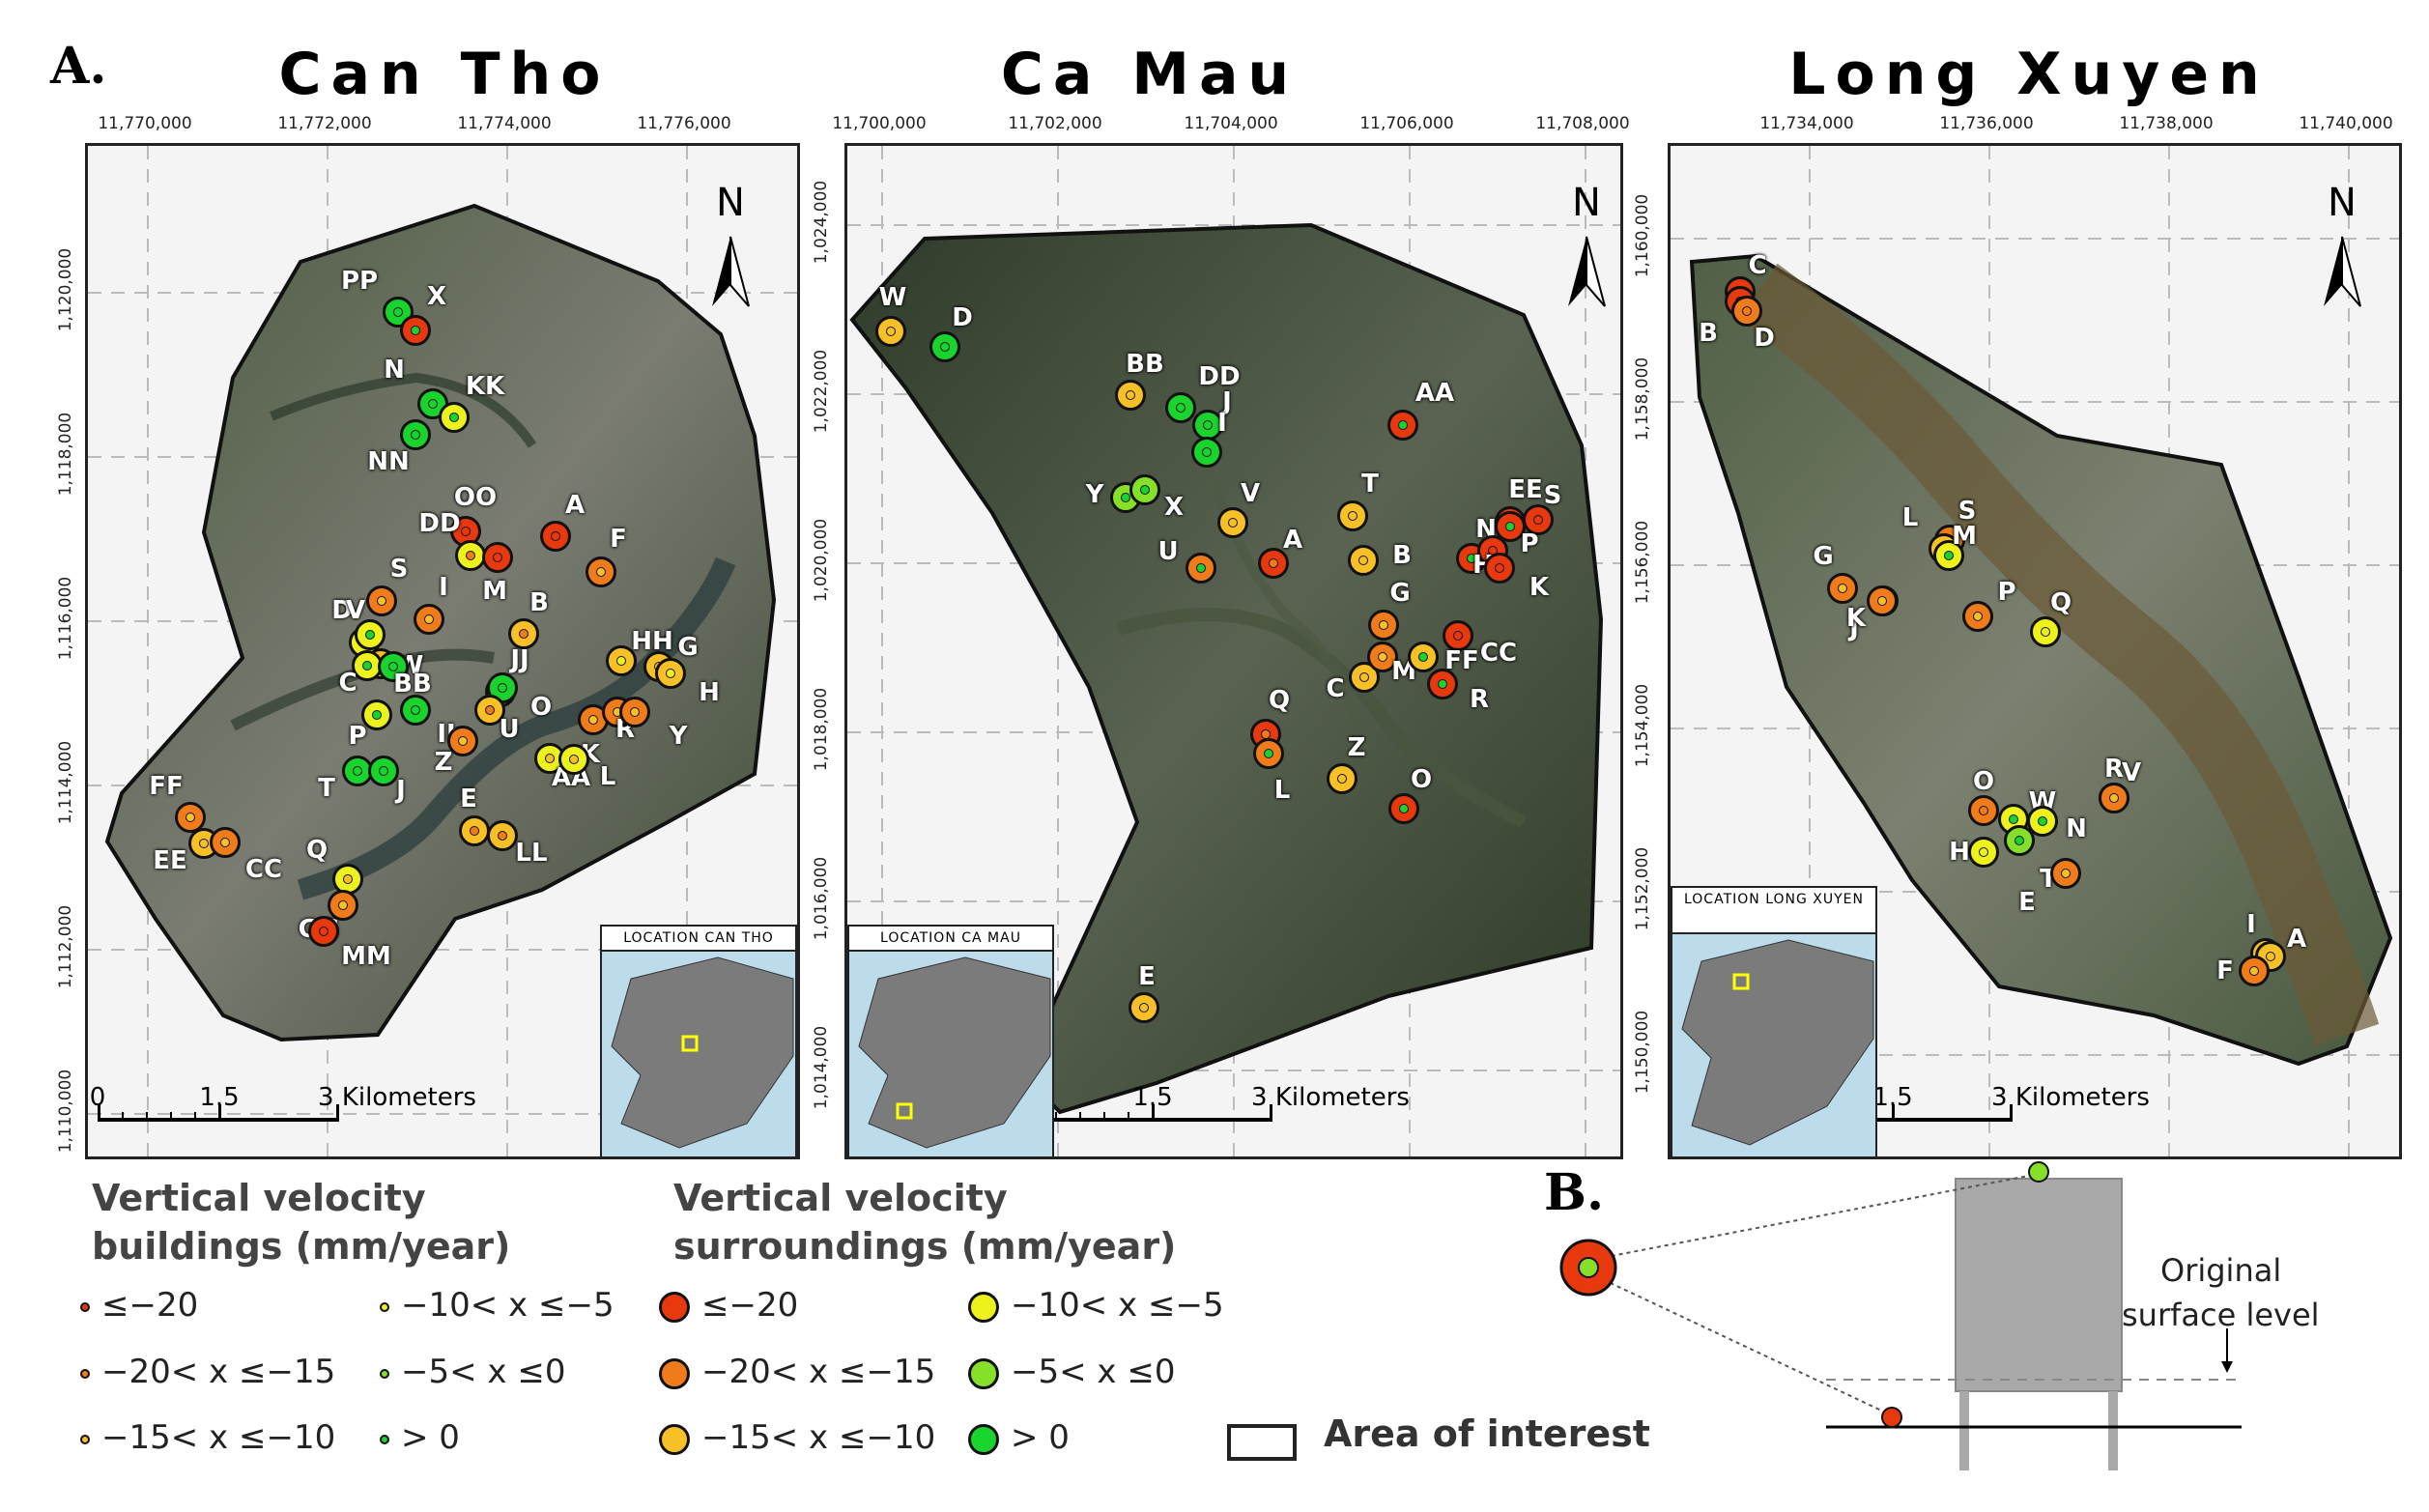 The width and height of the screenshot is (2429, 1512). What do you see at coordinates (698, 939) in the screenshot?
I see `inset-title: LOCATION CAN THO` at bounding box center [698, 939].